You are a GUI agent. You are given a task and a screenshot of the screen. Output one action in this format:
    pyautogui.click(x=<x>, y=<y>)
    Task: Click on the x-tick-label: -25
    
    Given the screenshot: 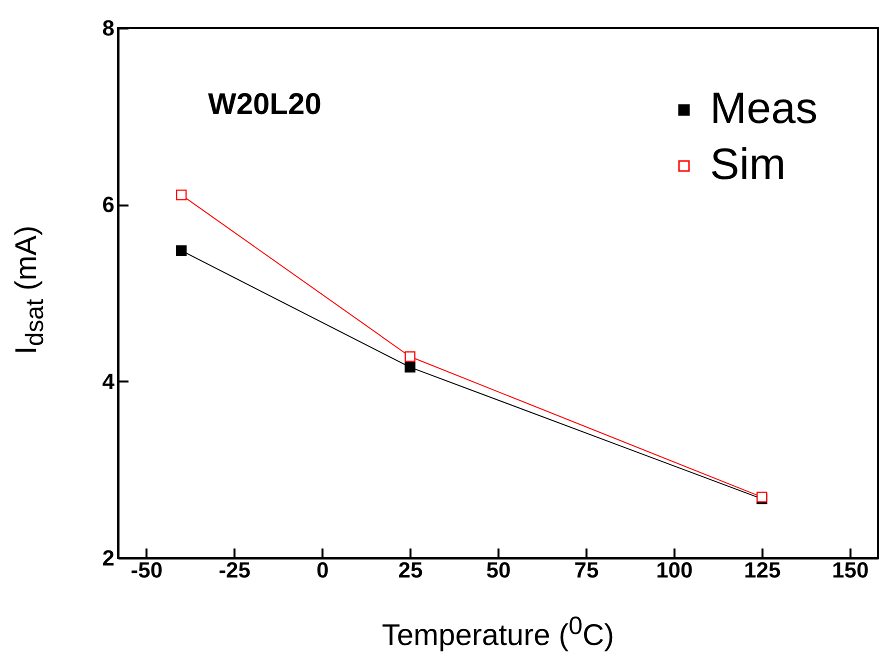 What is the action you would take?
    pyautogui.click(x=234, y=570)
    